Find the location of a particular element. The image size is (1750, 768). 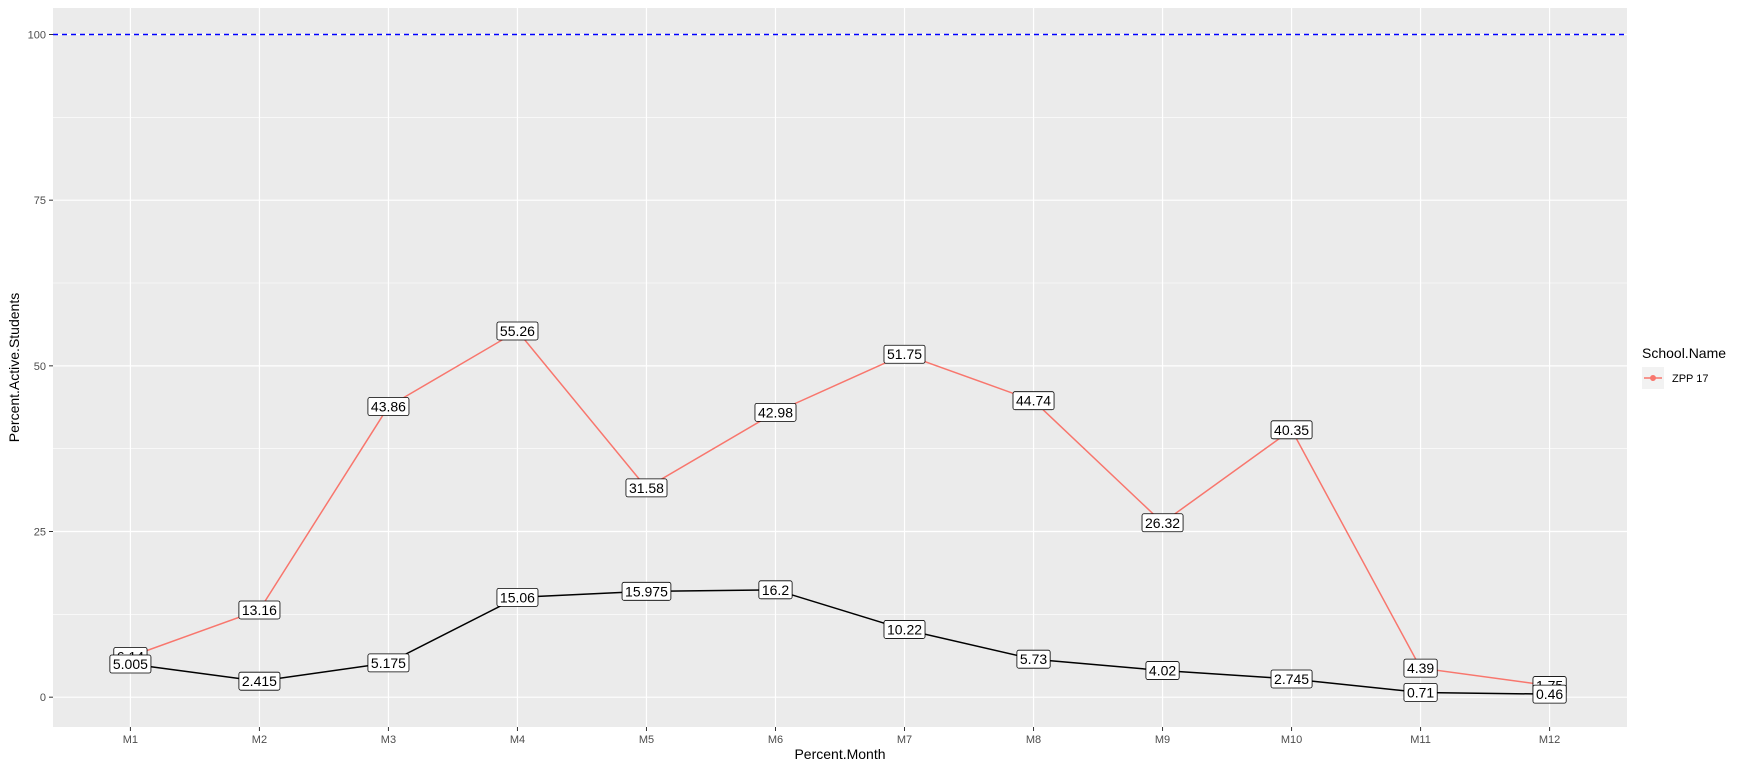

data-label: 42.98 is located at coordinates (775, 412).